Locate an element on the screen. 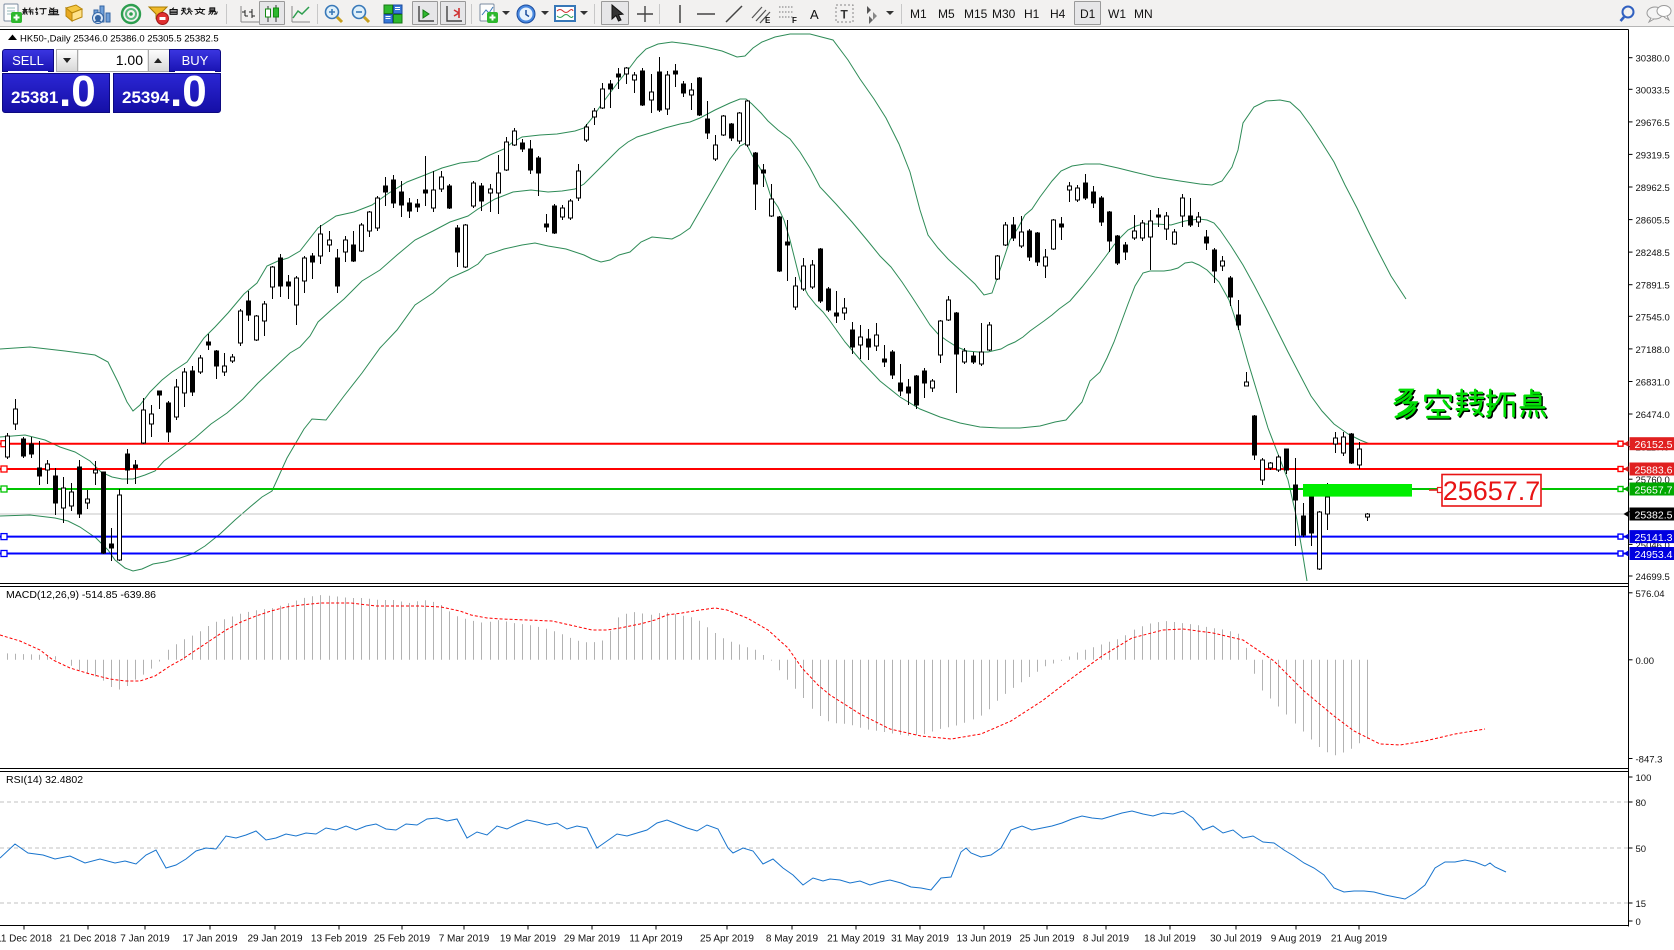 This screenshot has height=950, width=1674. svg-text: RSI(14) 32.4802 is located at coordinates (44, 780).